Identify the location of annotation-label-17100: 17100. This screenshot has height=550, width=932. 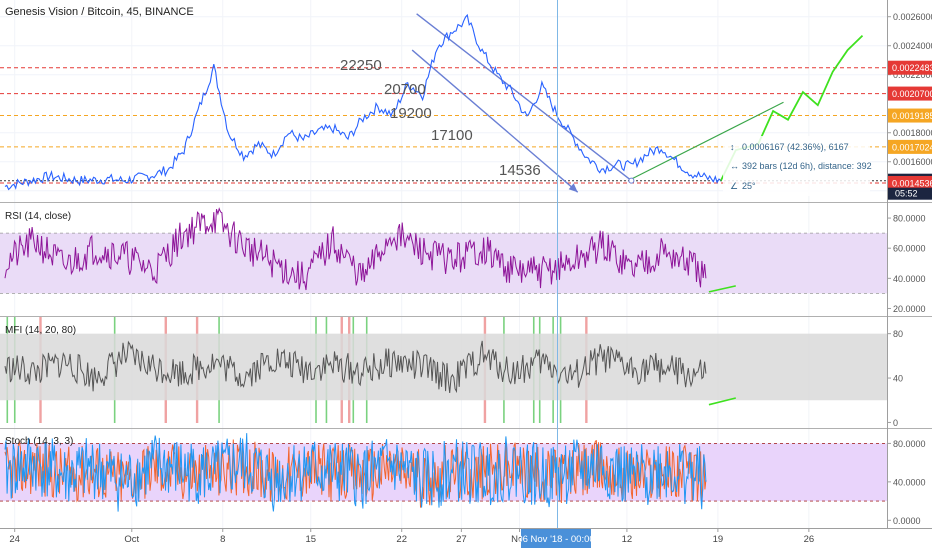
(452, 135).